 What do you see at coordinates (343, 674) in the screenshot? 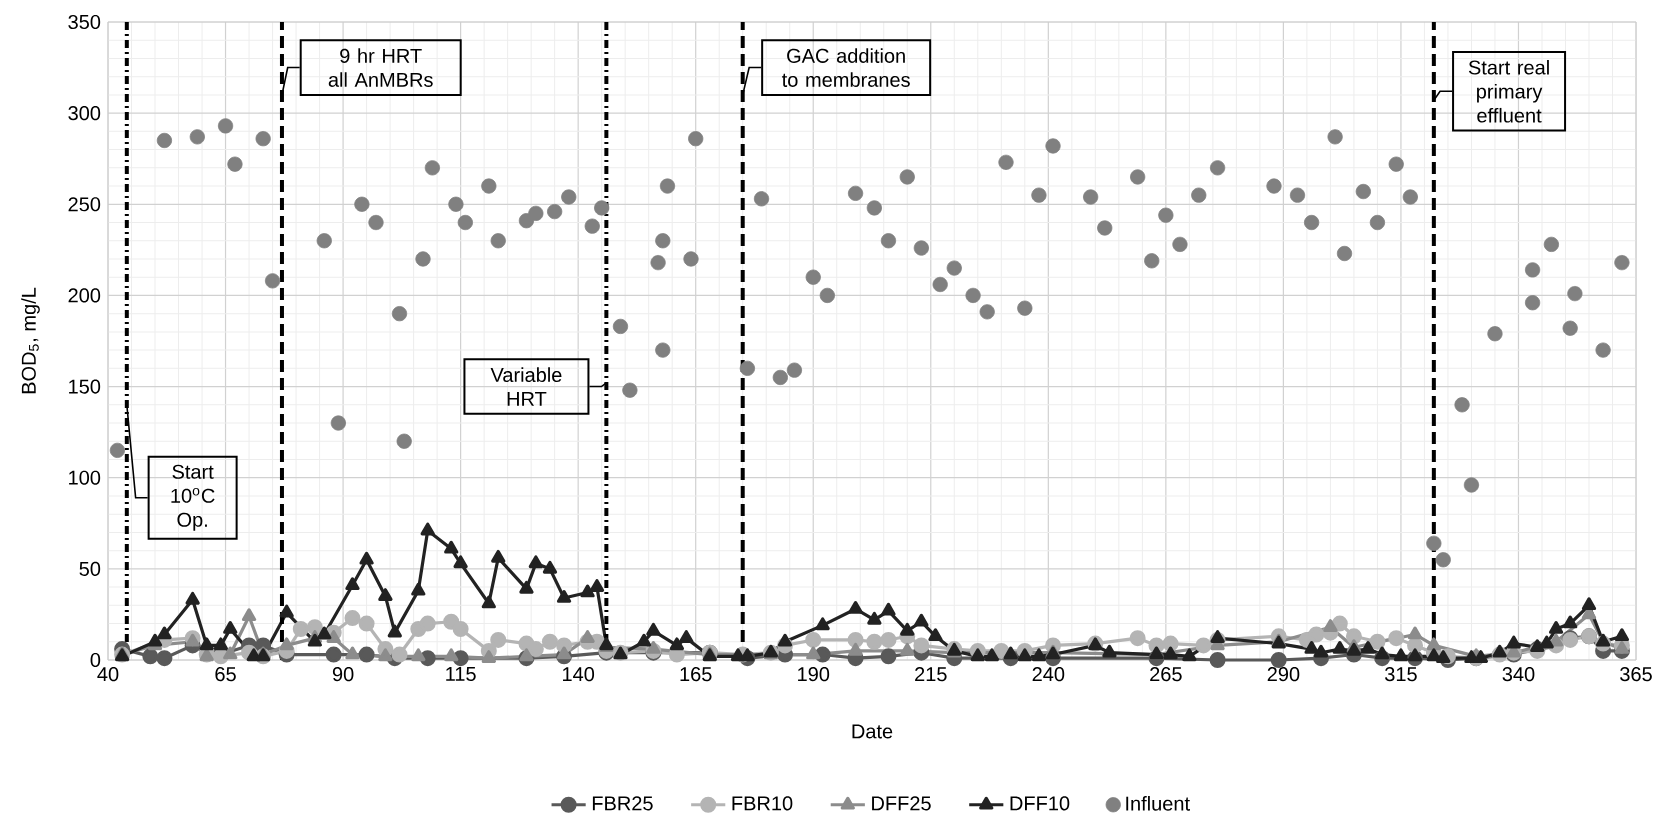
I see `x-tick-label: 90` at bounding box center [343, 674].